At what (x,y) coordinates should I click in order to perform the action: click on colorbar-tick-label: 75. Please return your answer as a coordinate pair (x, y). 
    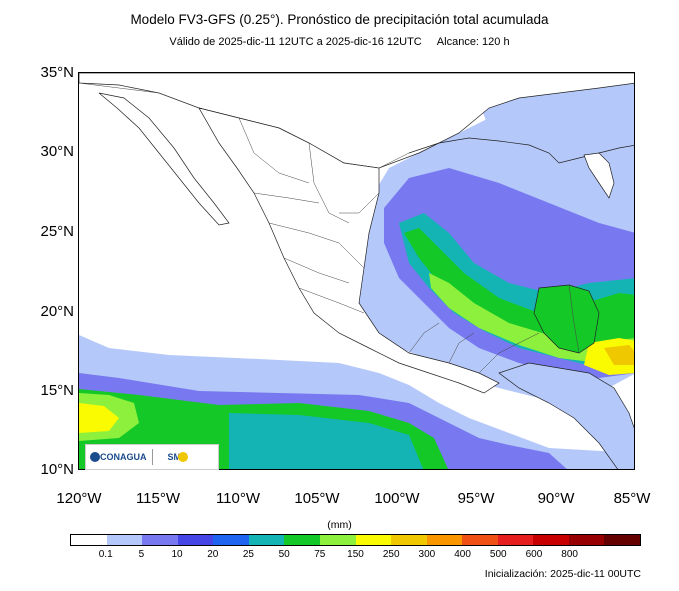
    Looking at the image, I should click on (320, 554).